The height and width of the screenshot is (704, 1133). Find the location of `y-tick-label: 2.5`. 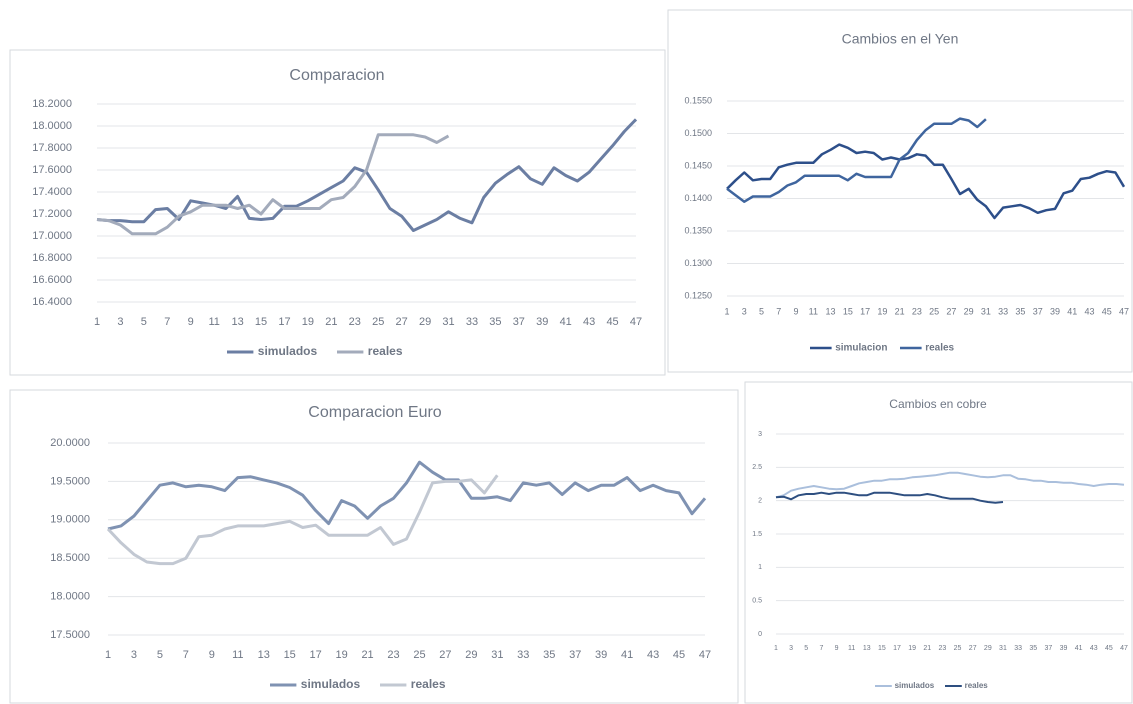

y-tick-label: 2.5 is located at coordinates (757, 467).